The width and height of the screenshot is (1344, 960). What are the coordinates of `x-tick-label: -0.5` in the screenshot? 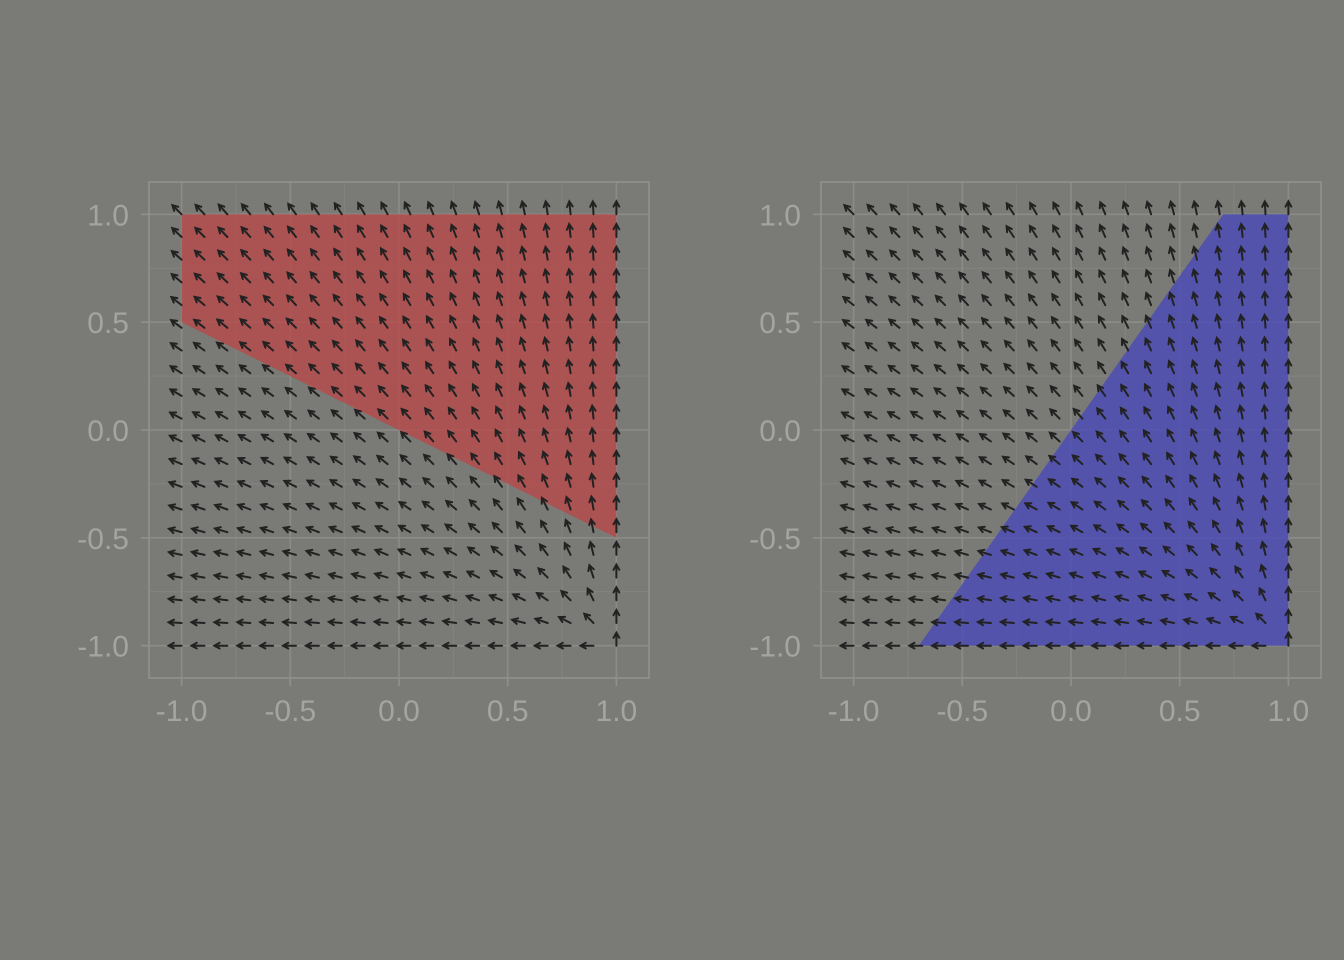 It's located at (962, 711).